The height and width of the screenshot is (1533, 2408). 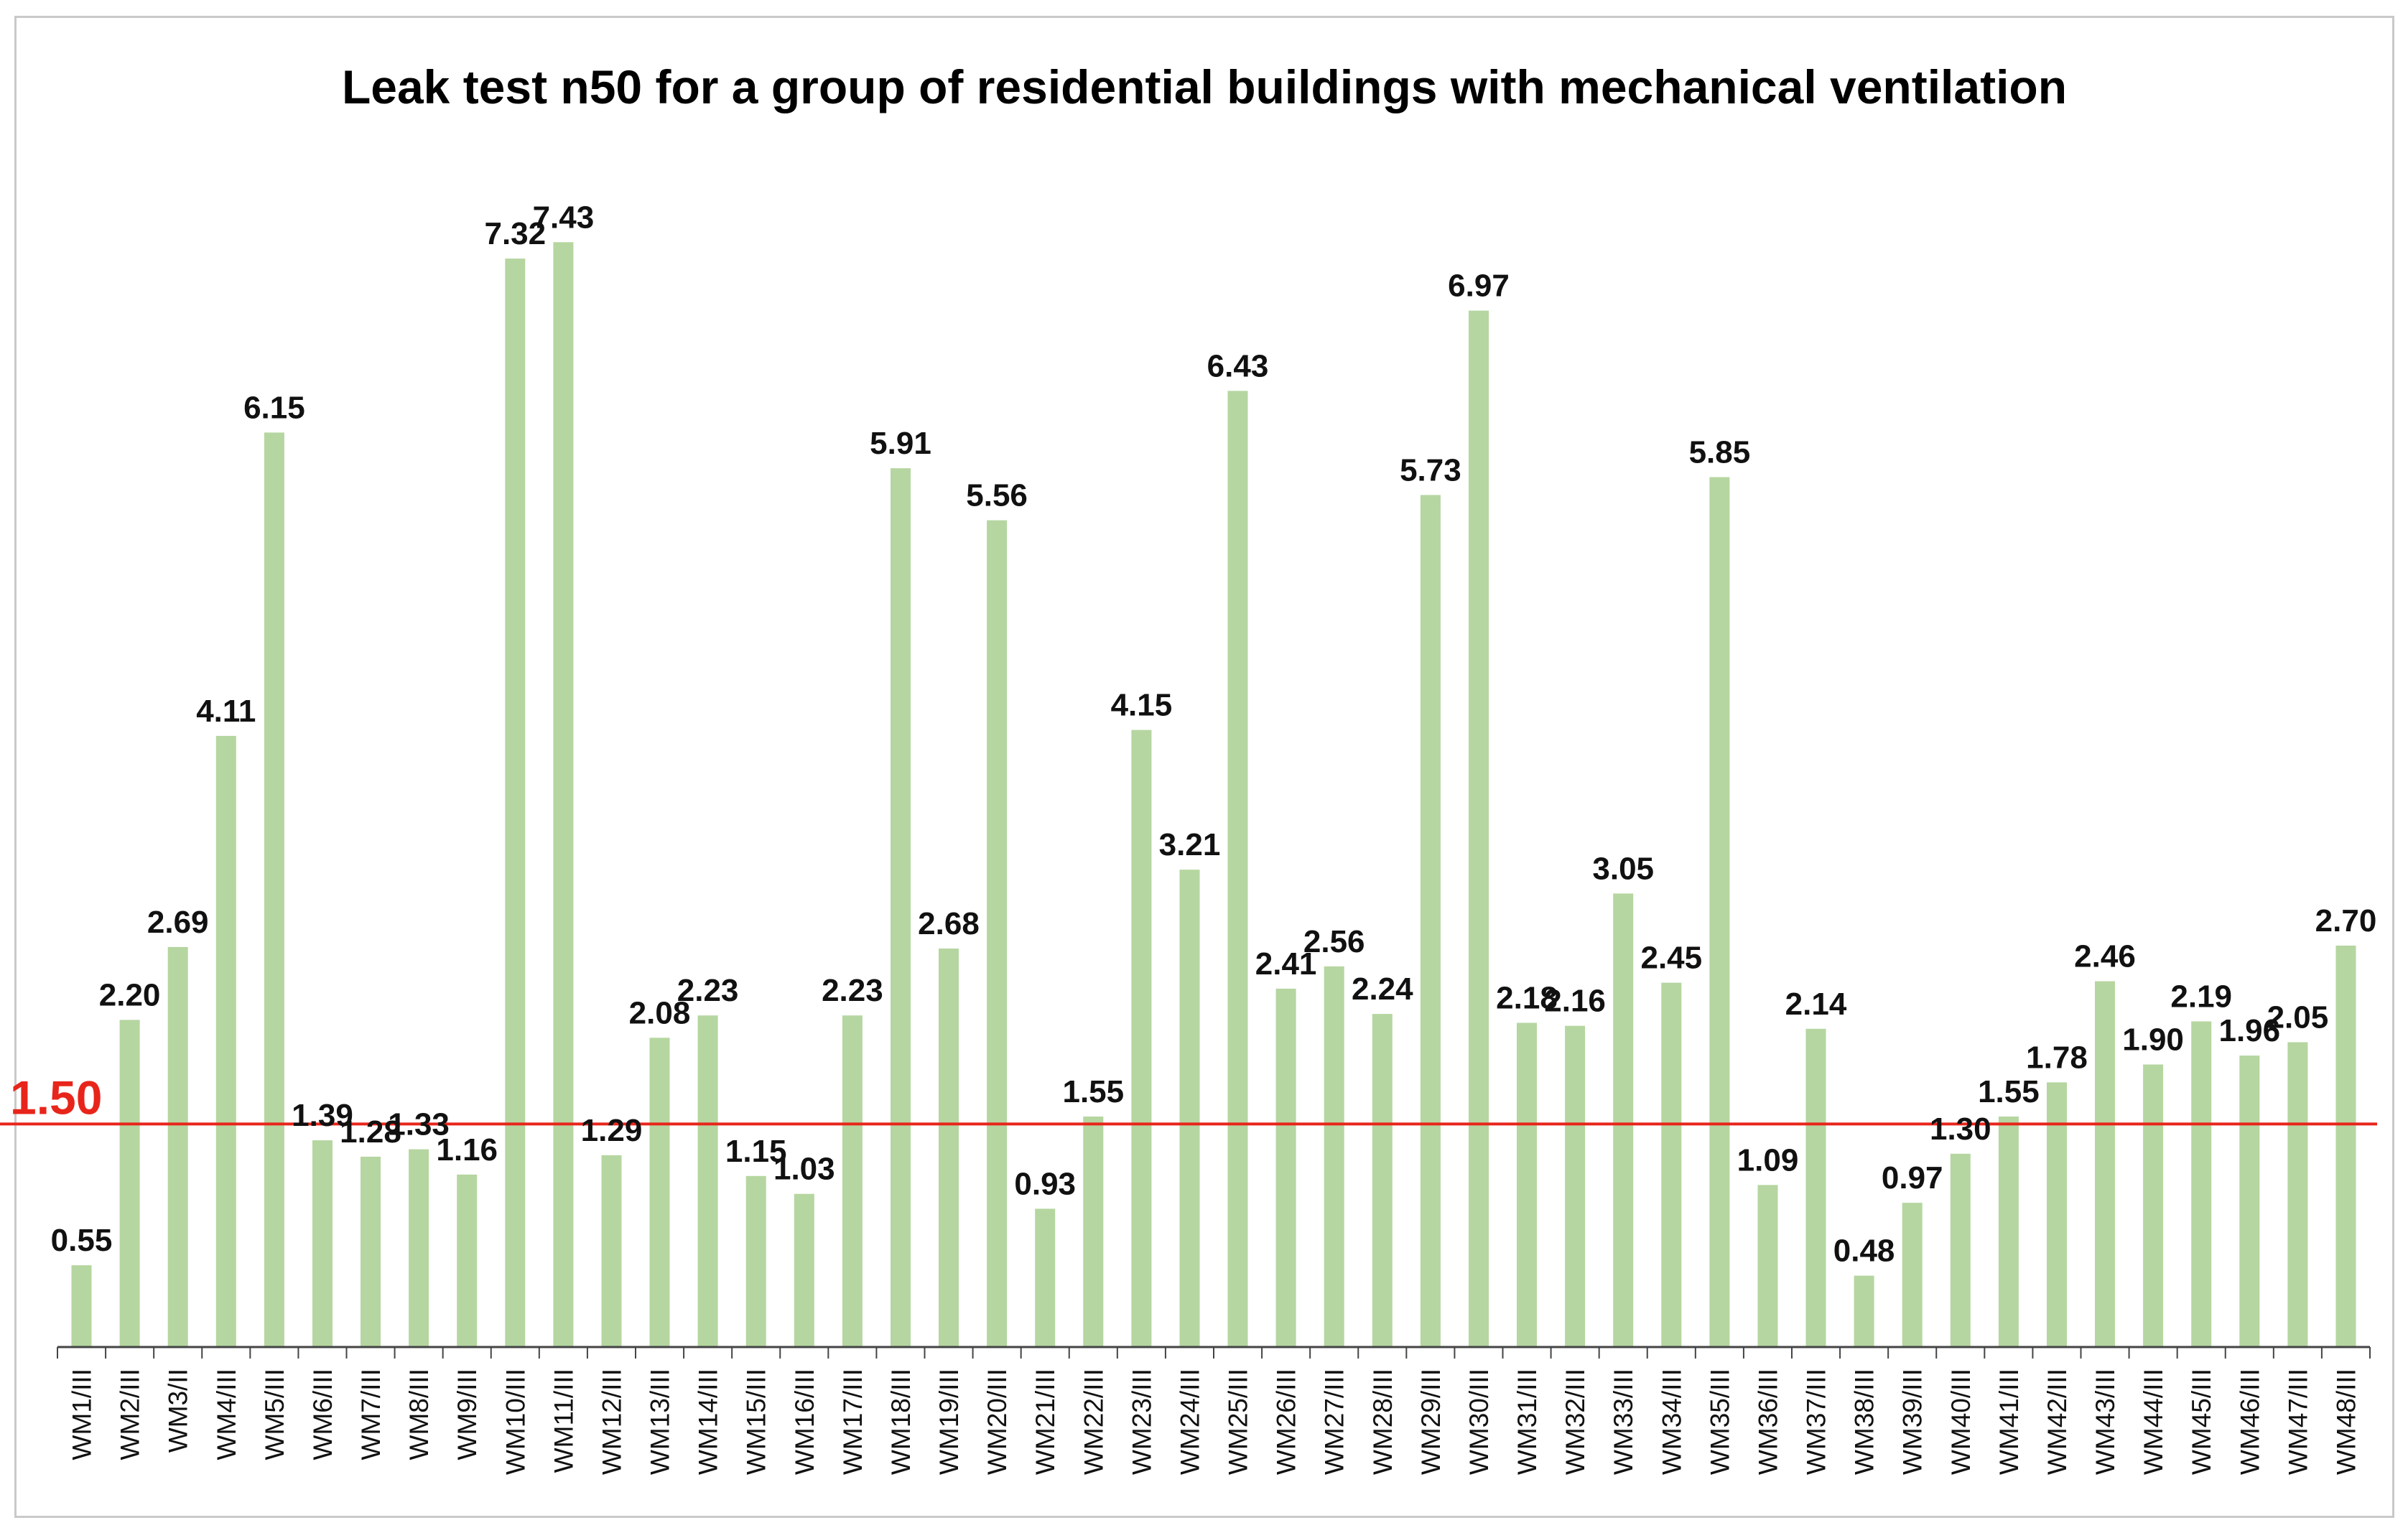 What do you see at coordinates (419, 1414) in the screenshot?
I see `tick-label-WM8/III: WM8/III` at bounding box center [419, 1414].